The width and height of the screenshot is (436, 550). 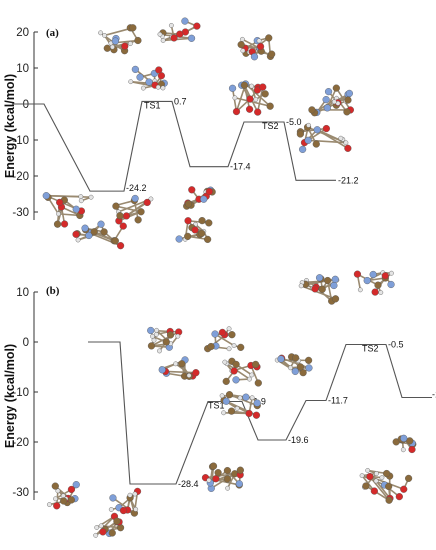 I want to click on energy-value-label: -11.1, so click(x=434, y=395).